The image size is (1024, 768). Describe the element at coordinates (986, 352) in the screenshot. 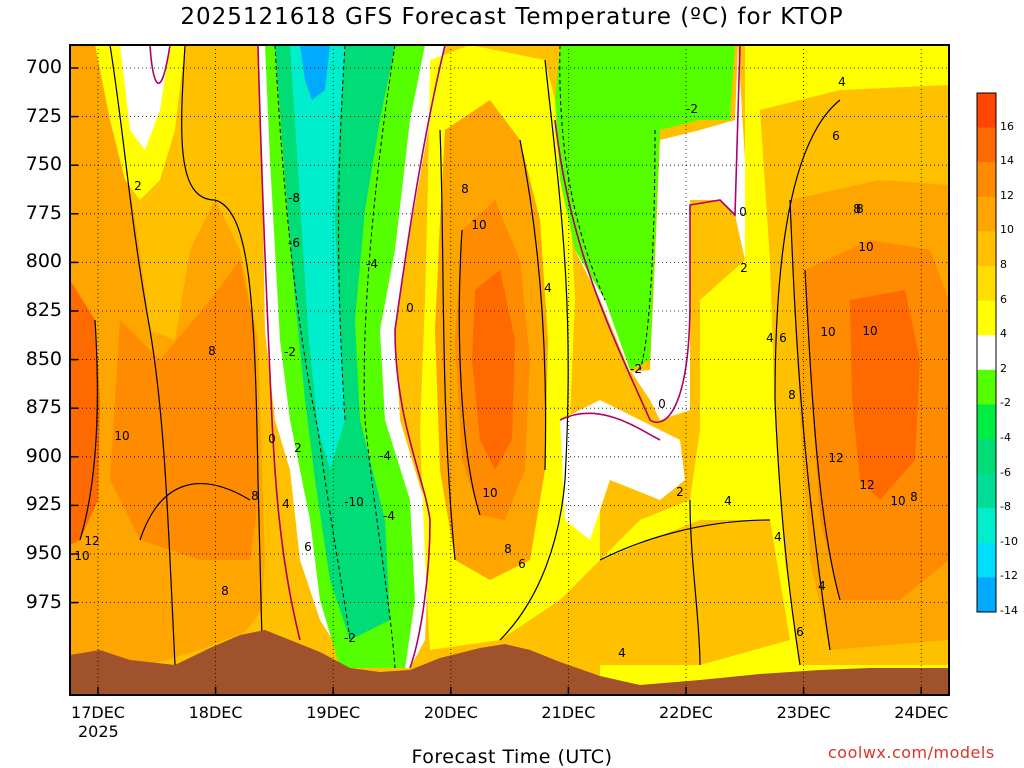

I see `colorbar-frame` at that location.